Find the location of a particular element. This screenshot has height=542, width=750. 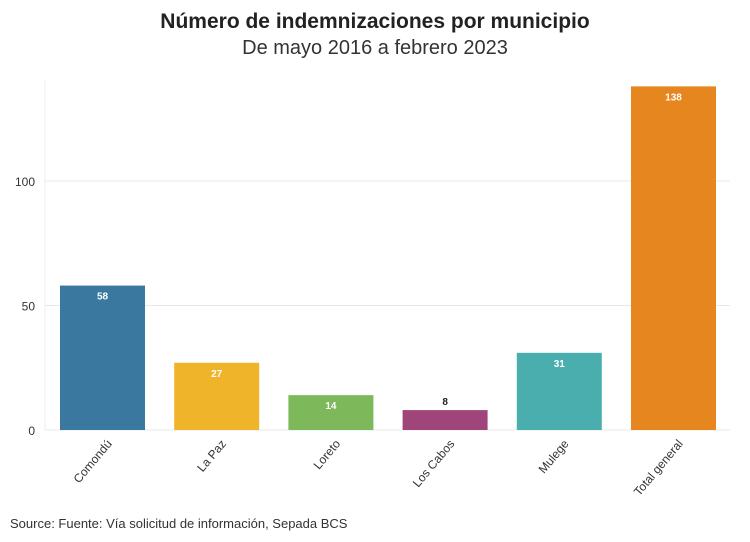

data-label: 58 is located at coordinates (103, 297).